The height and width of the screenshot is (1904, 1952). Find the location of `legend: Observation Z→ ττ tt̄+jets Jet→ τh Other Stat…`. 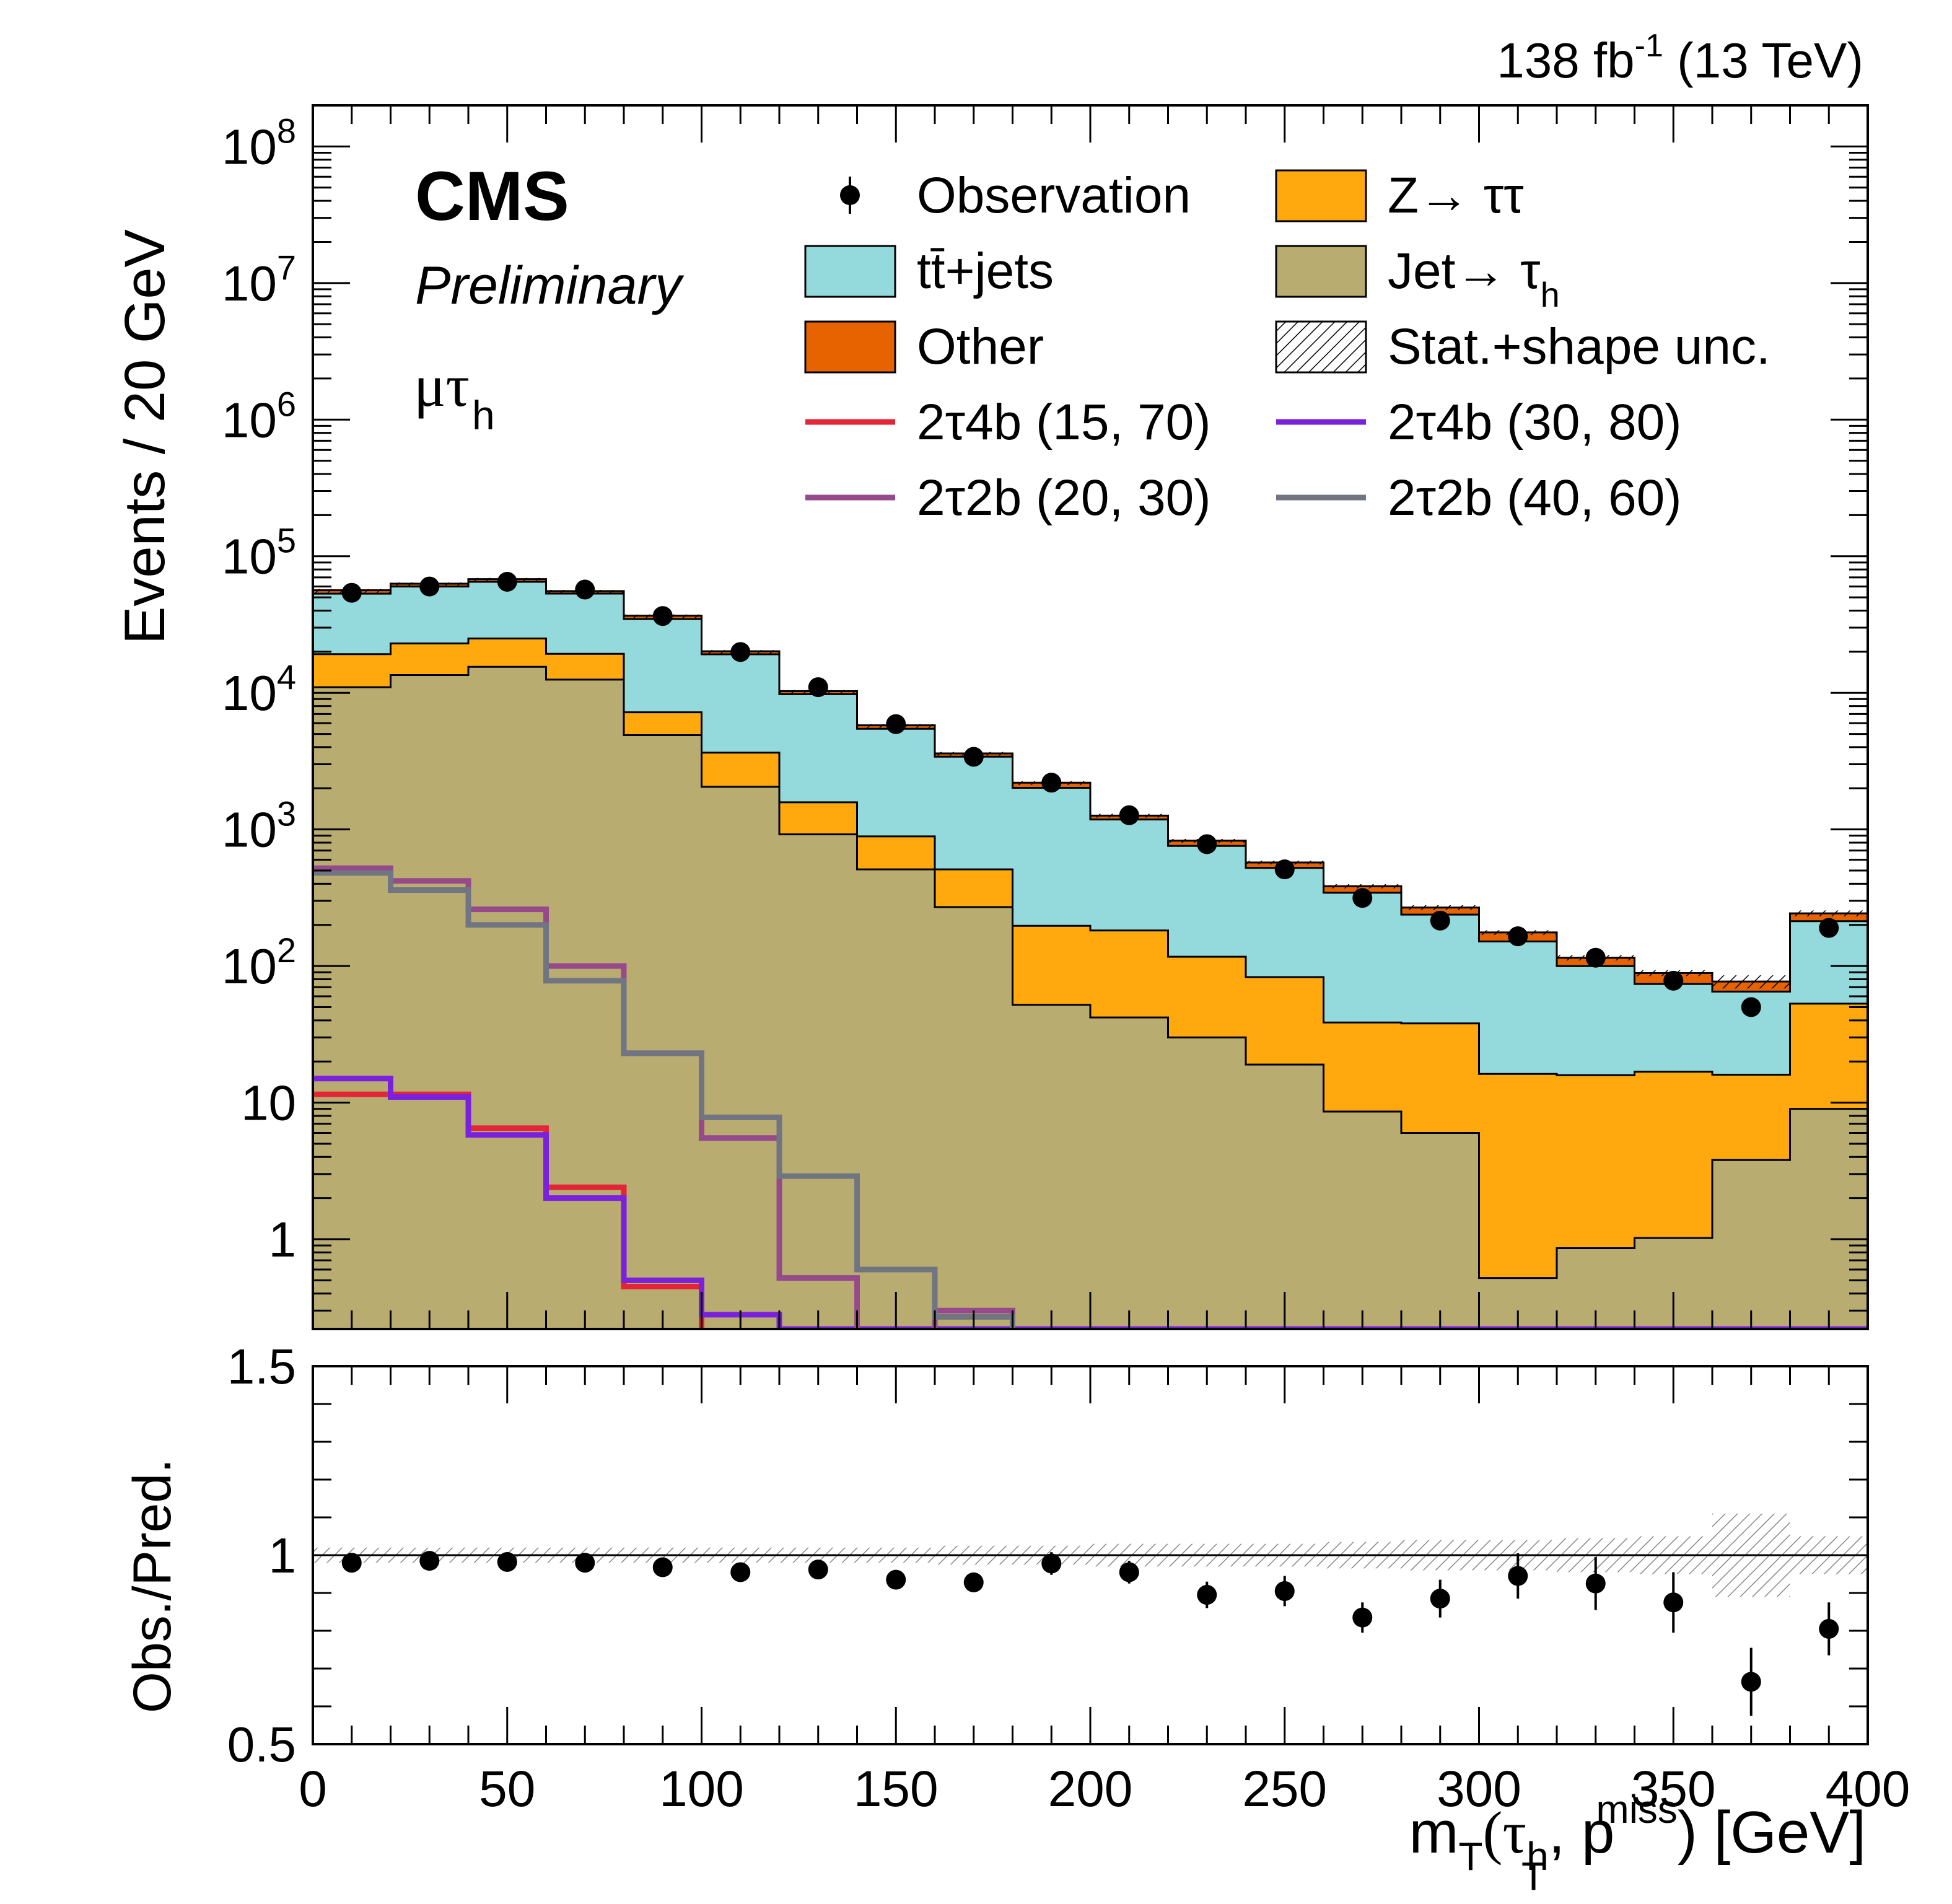

legend: Observation Z→ ττ tt̄+jets Jet→ τh Other Stat… is located at coordinates (1287, 346).